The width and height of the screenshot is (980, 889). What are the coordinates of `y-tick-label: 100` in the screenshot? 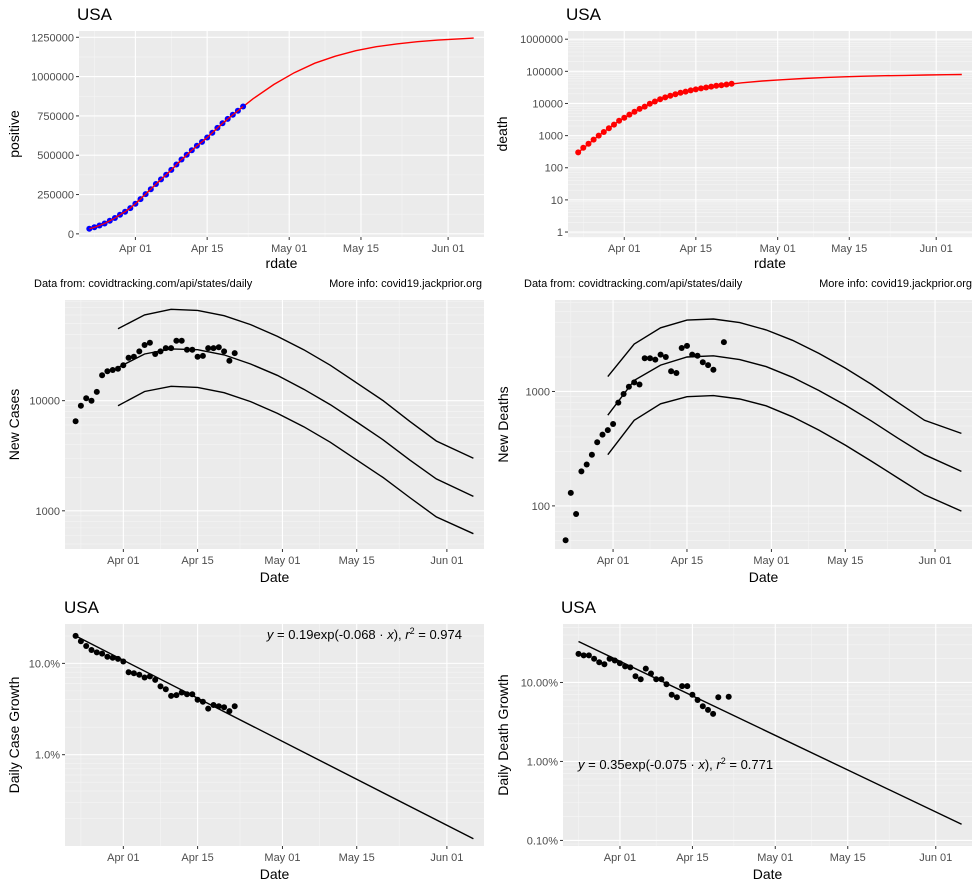 It's located at (554, 169).